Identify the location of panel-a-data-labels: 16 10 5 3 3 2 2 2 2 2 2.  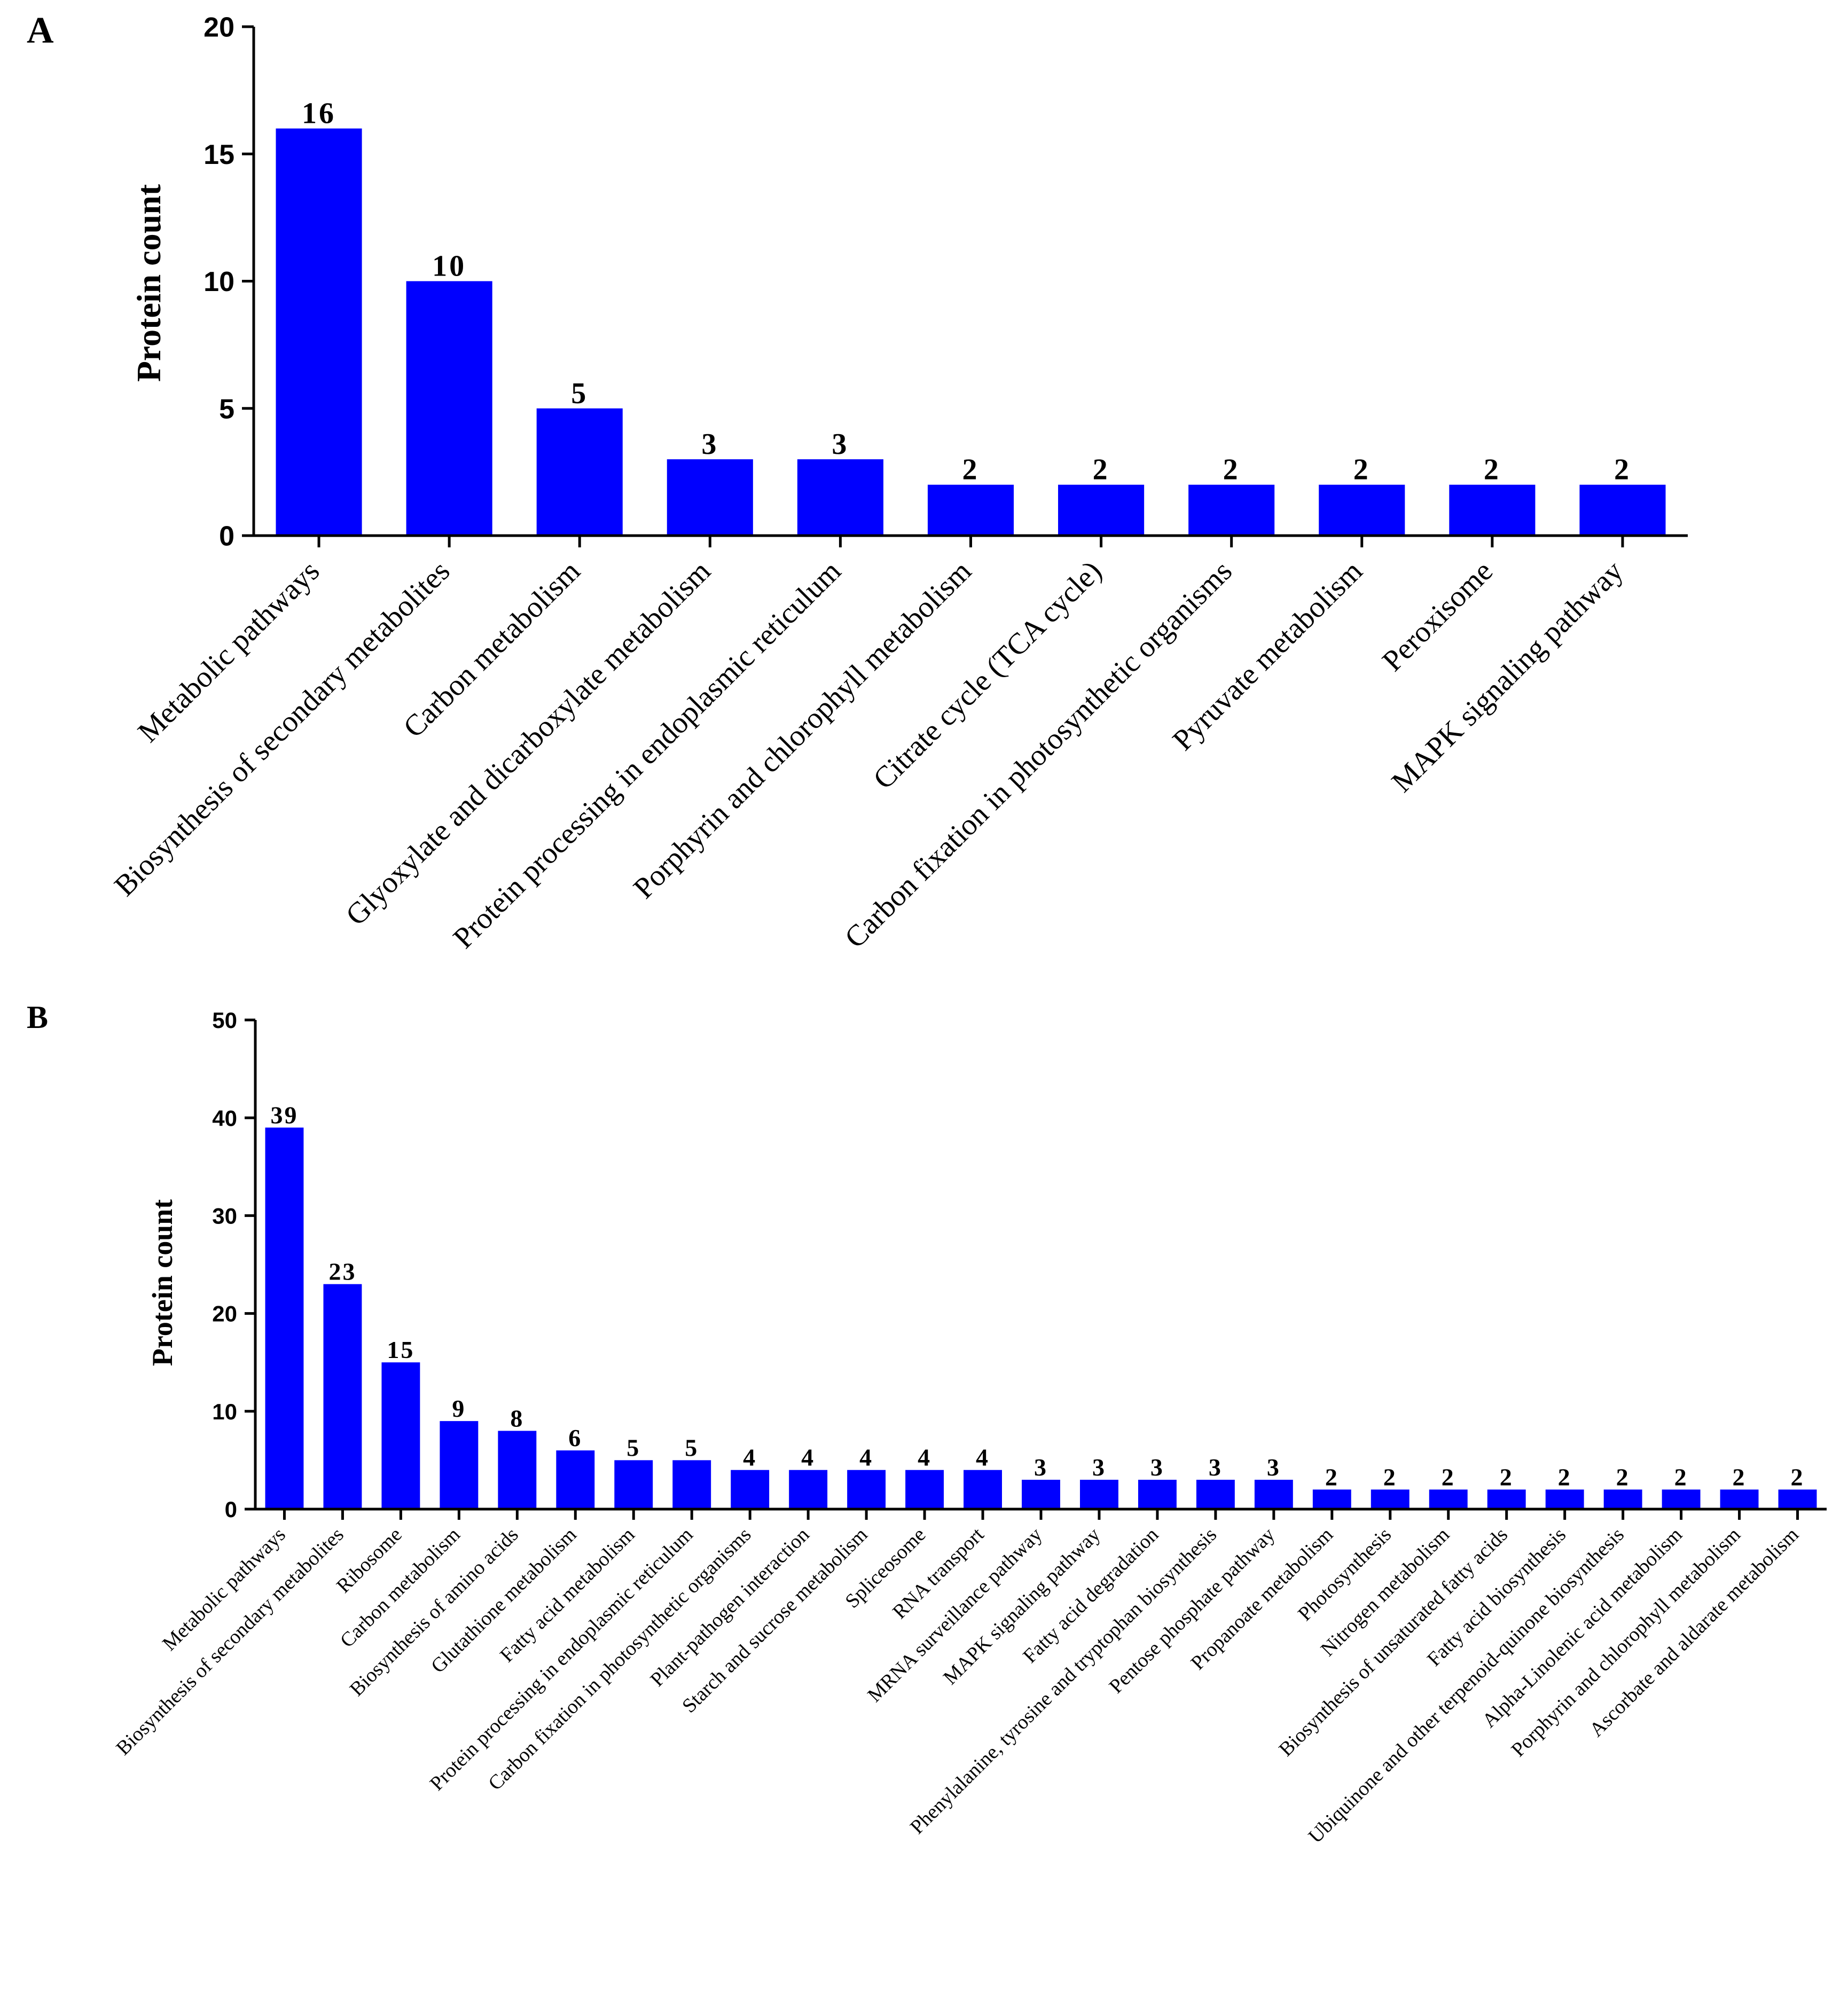
(966, 291).